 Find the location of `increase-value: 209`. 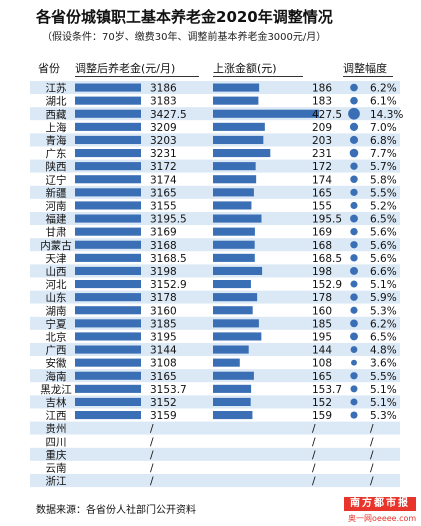

increase-value: 209 is located at coordinates (322, 128).